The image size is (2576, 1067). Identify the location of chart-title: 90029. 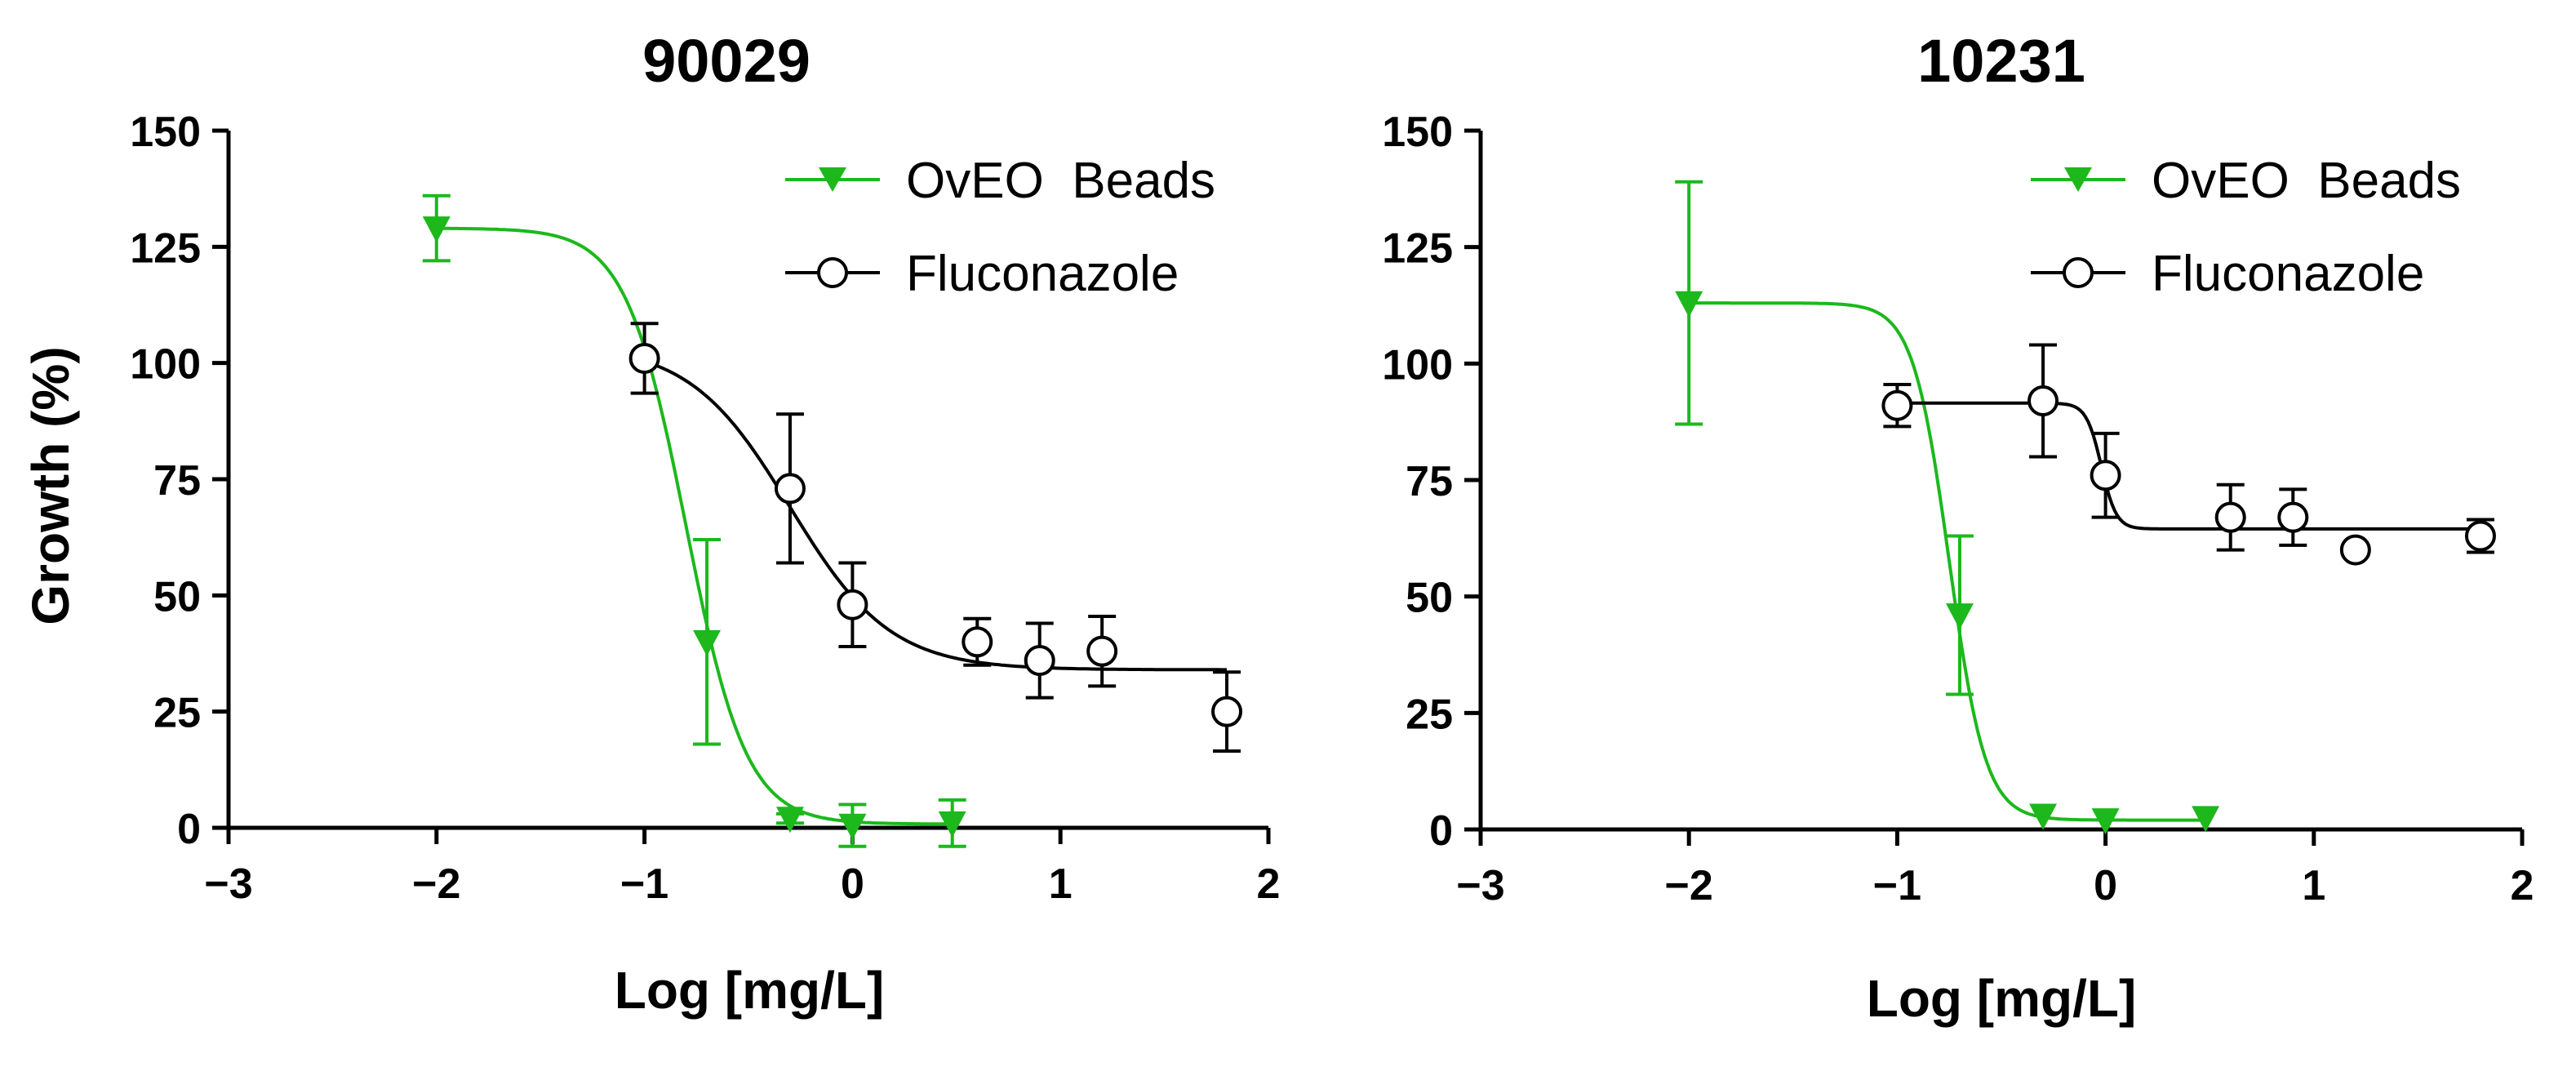
(726, 61).